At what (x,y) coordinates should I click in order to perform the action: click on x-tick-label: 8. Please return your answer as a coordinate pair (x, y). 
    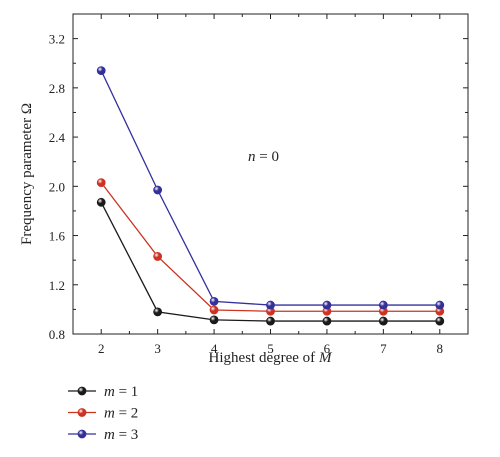
    Looking at the image, I should click on (440, 348).